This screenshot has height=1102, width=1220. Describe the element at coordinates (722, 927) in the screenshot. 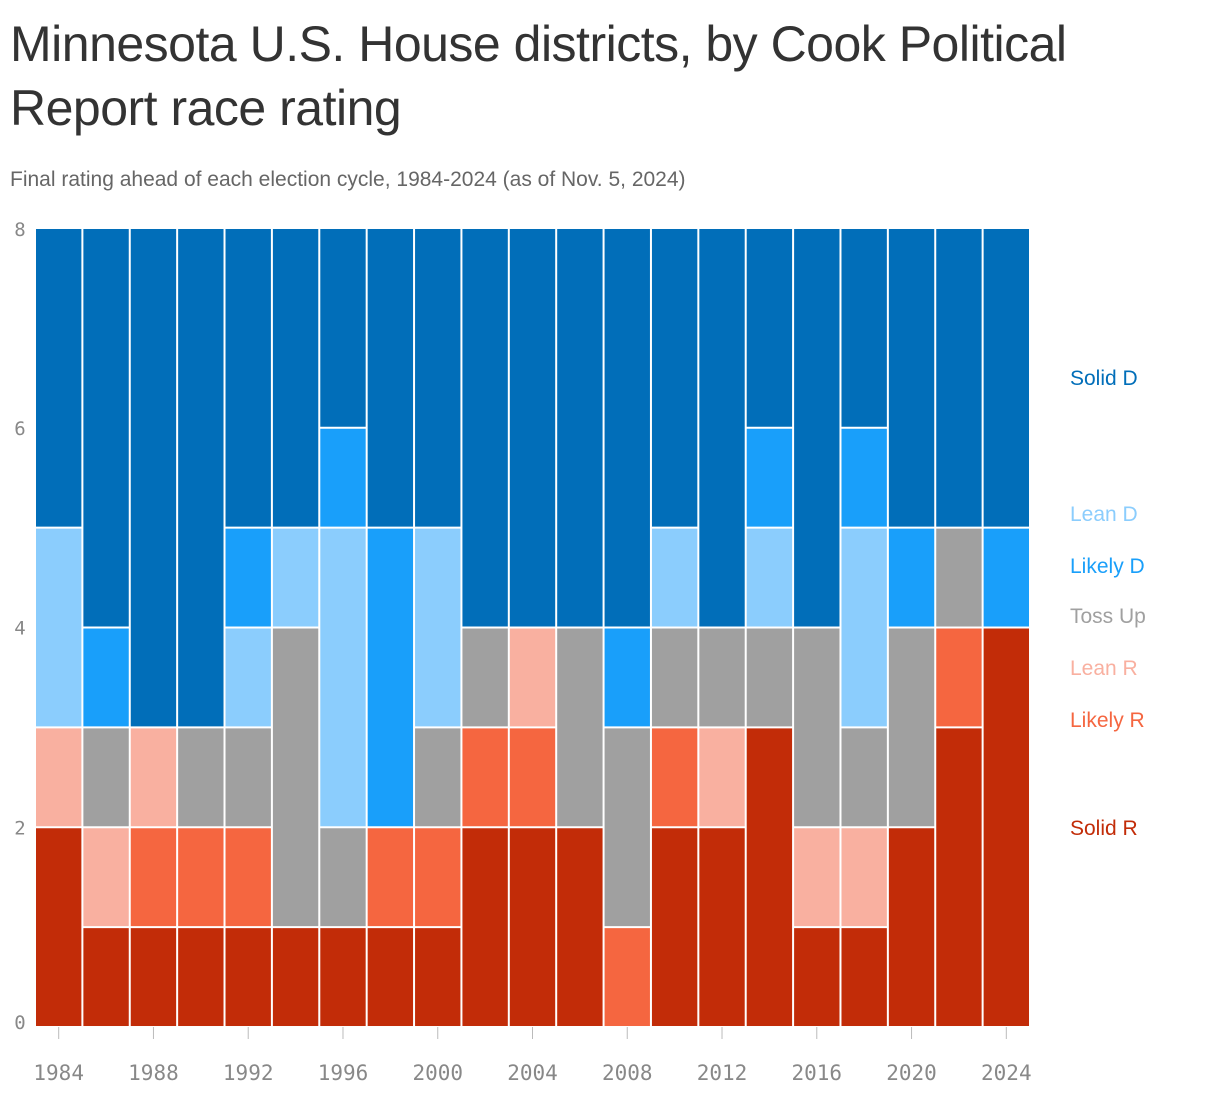

I see `bar-segment-2012-solid-r` at that location.